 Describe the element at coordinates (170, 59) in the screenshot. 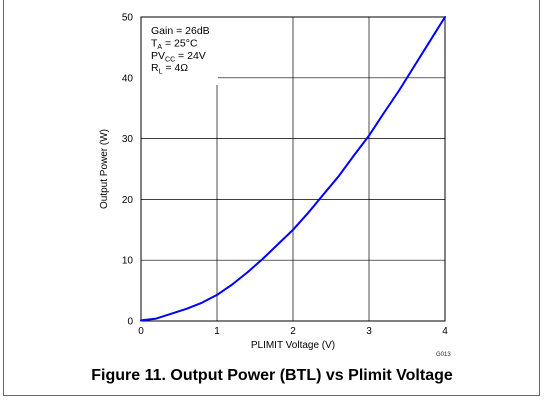

I see `condition-subscript: CC` at that location.